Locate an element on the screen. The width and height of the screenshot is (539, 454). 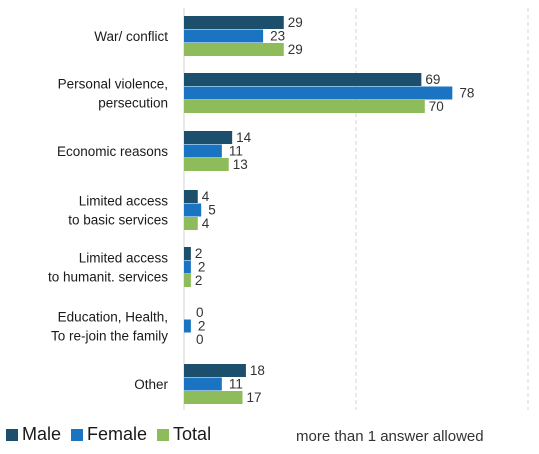
value-label-male: 29 is located at coordinates (295, 22).